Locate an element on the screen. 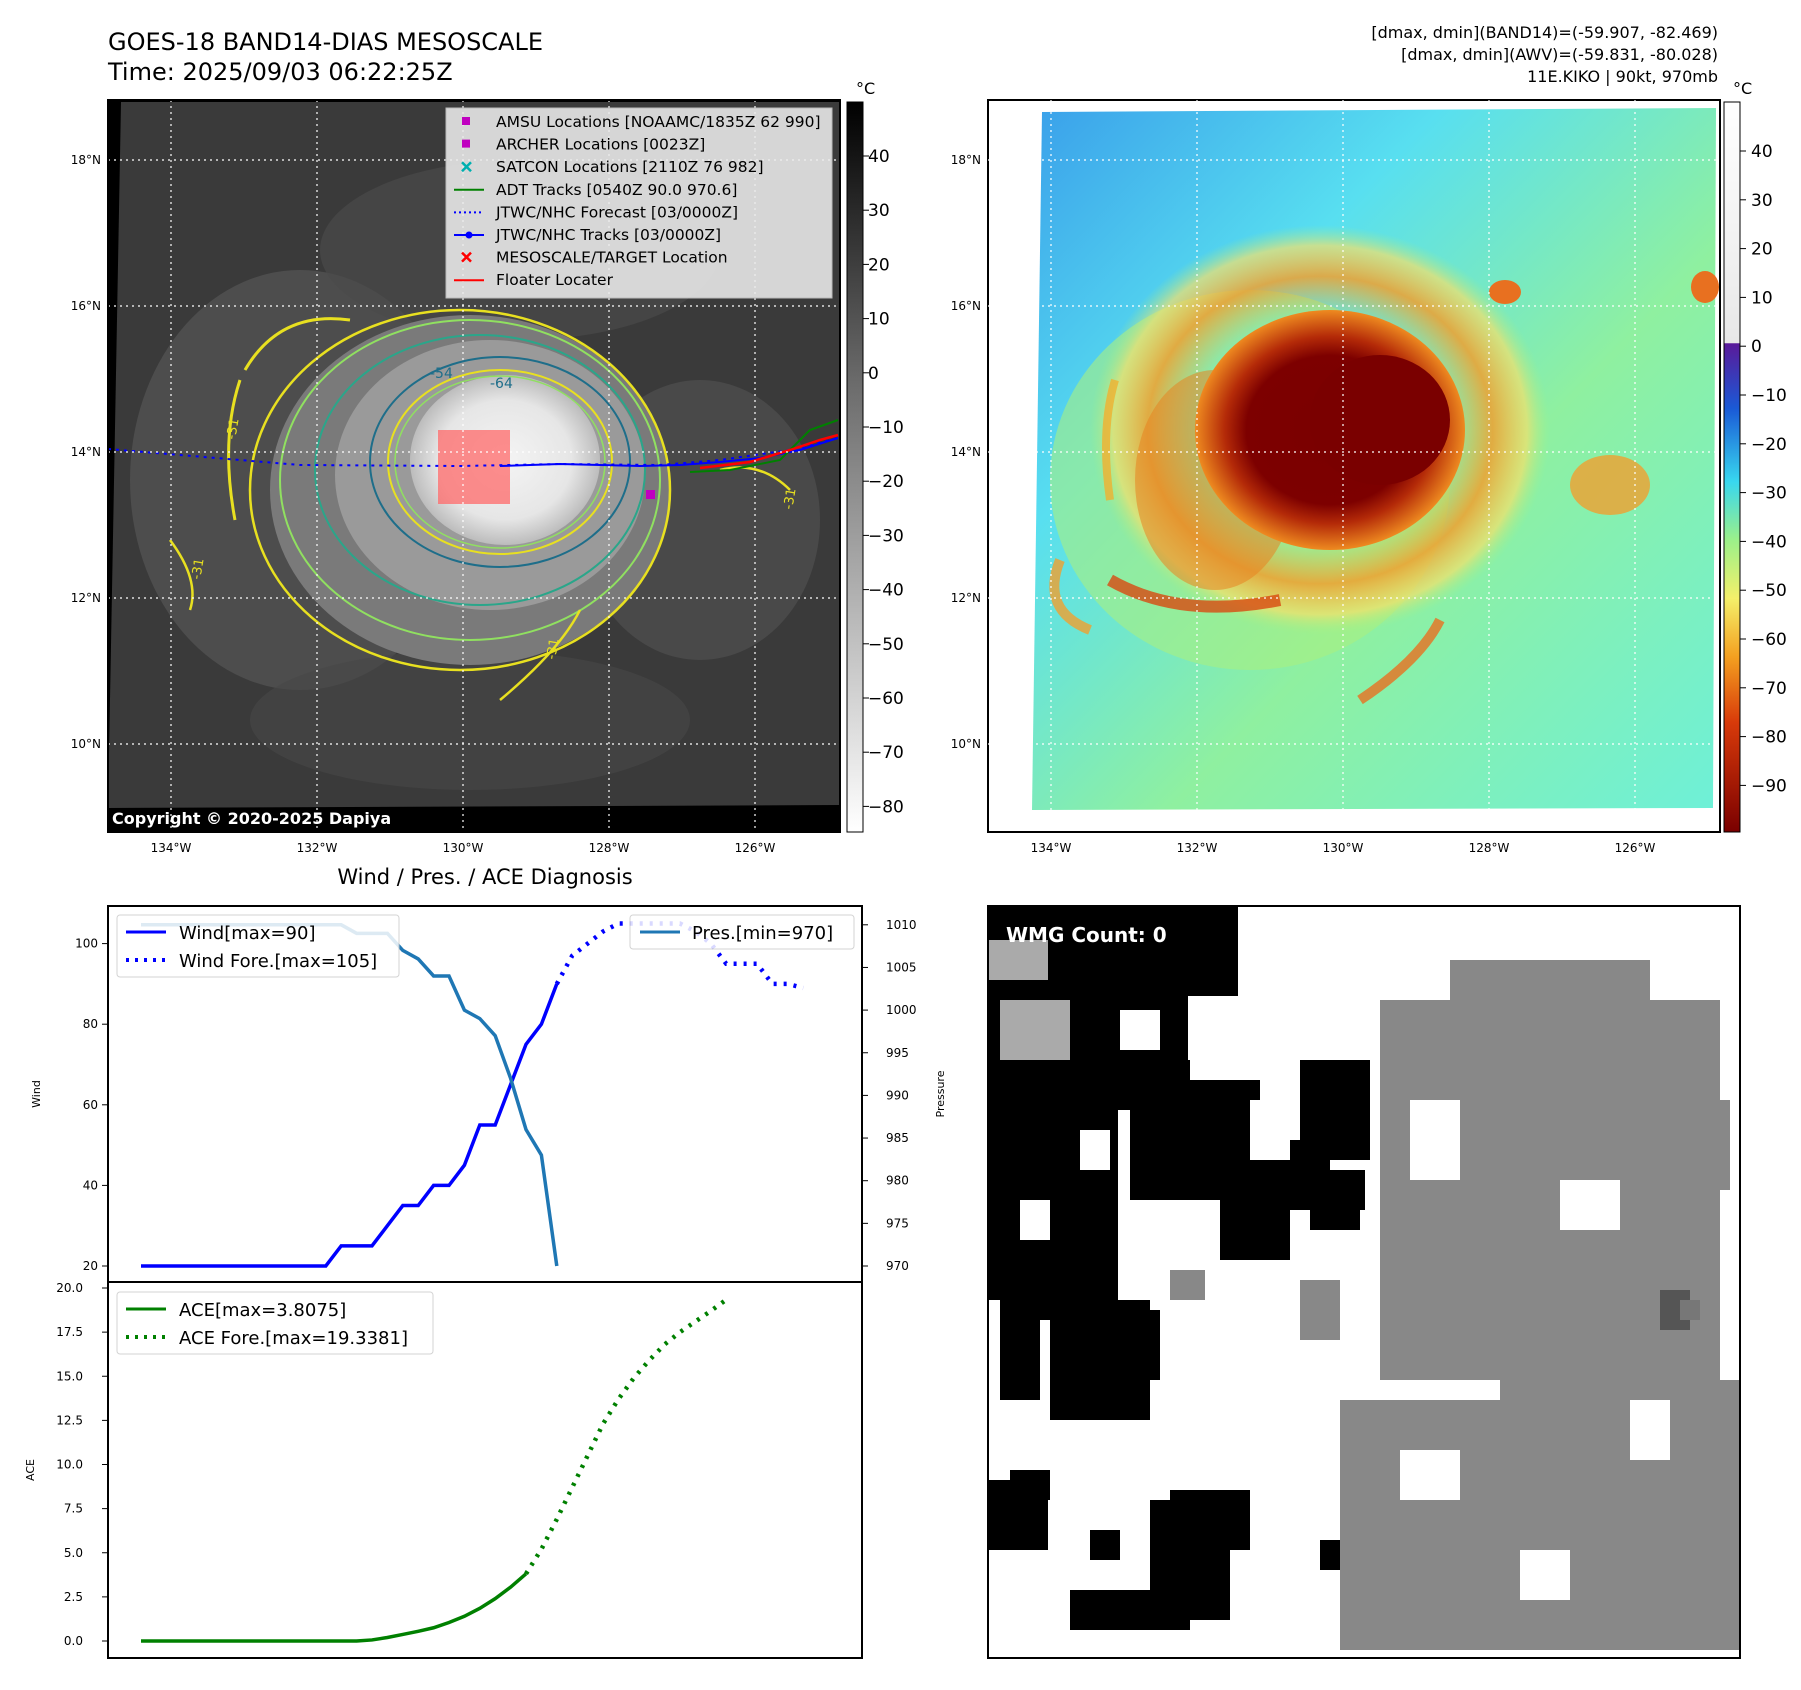 The image size is (1801, 1690). right-lon-label-130: 130°W is located at coordinates (1343, 848).